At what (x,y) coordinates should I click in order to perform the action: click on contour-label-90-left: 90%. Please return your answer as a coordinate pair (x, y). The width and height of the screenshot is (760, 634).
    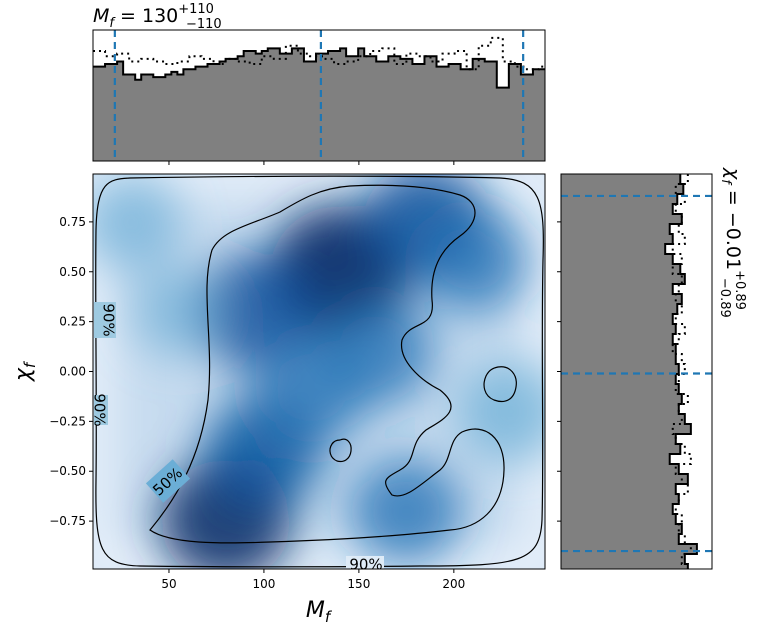
    Looking at the image, I should click on (109, 319).